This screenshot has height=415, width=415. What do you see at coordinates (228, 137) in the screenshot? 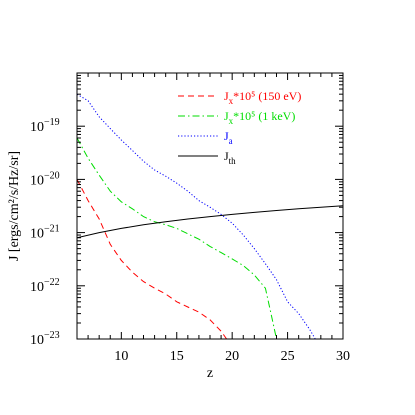
I see `legend-label-2: Ja` at bounding box center [228, 137].